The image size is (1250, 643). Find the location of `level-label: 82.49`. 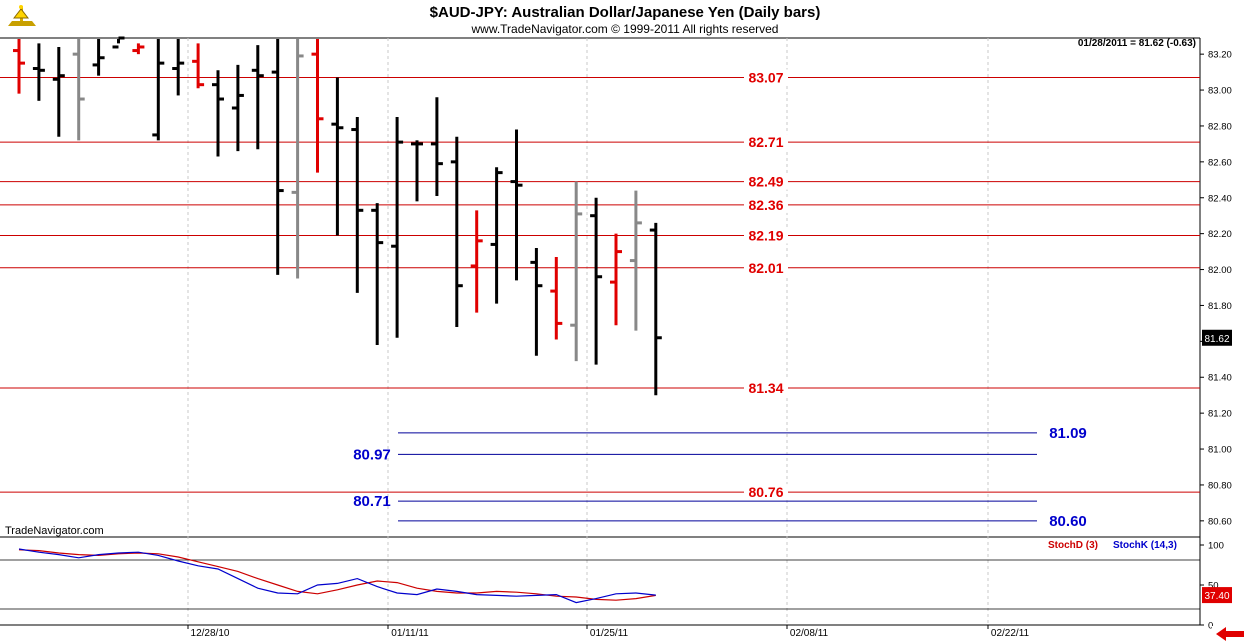

level-label: 82.49 is located at coordinates (765, 182).